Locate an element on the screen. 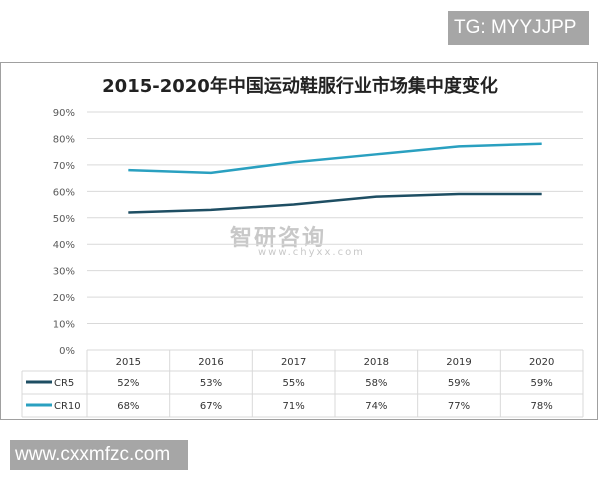 Image resolution: width=600 pixels, height=480 pixels. x-tick-label: 2019 is located at coordinates (458, 362).